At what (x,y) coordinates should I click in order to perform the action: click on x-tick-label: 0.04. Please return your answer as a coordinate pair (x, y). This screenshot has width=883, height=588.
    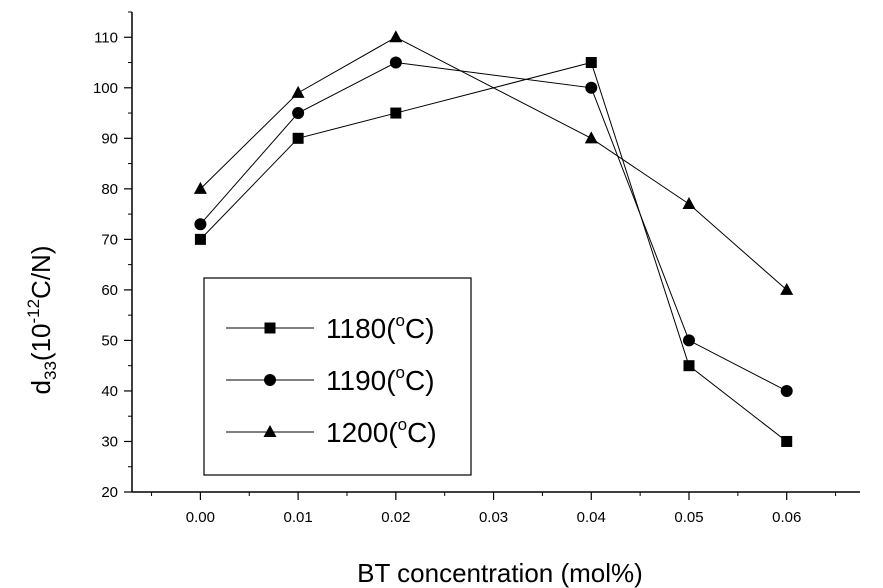
    Looking at the image, I should click on (591, 517).